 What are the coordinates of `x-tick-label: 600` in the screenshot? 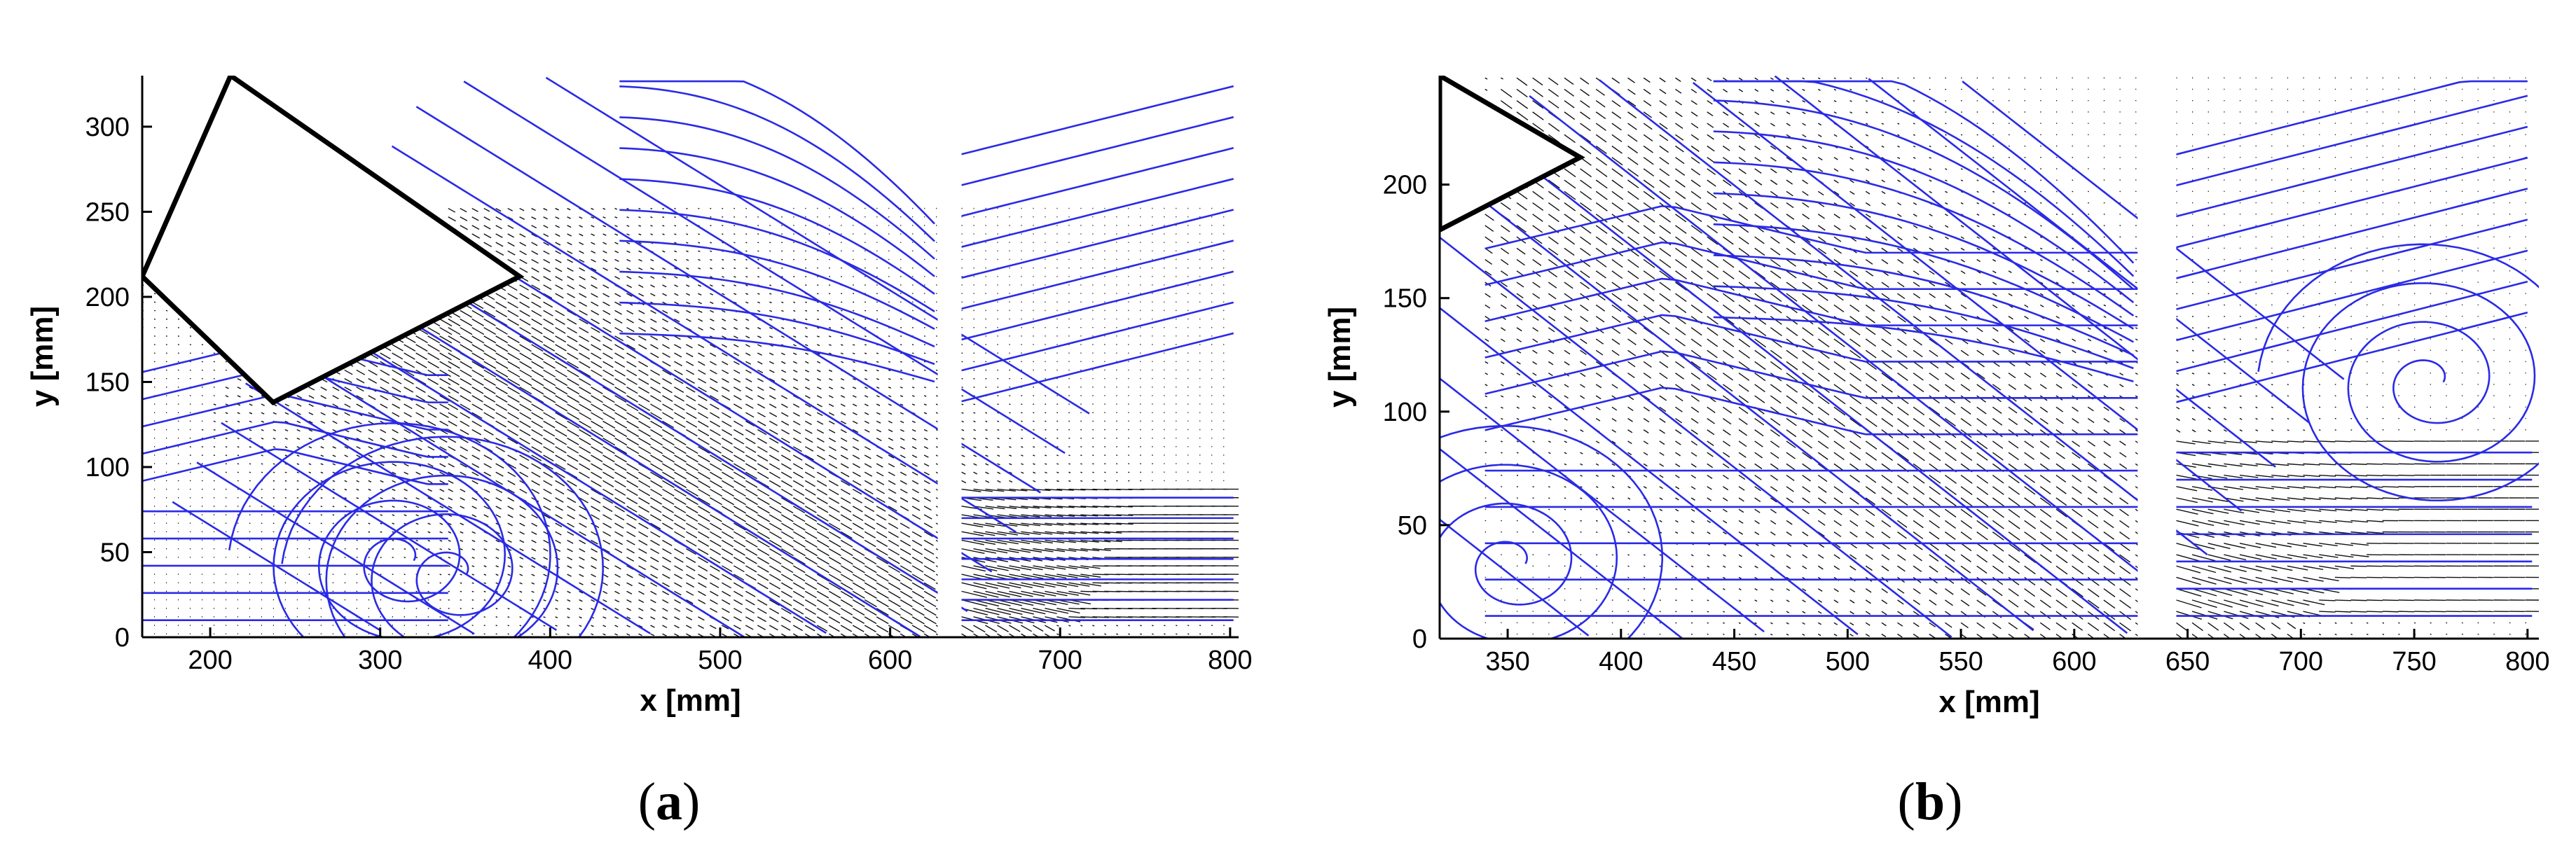 It's located at (890, 660).